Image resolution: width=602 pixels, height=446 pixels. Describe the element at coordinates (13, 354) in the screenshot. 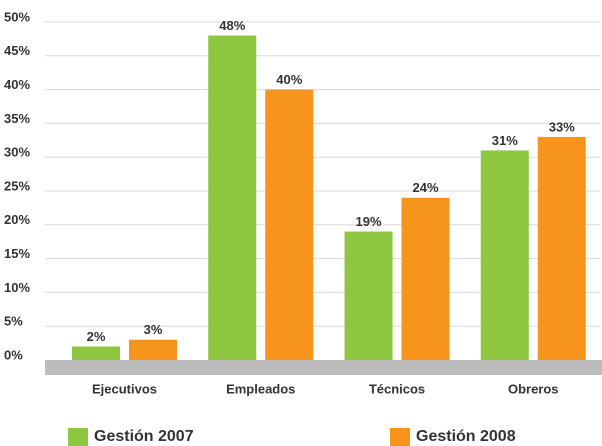

I see `y-tick-label: 0%` at that location.